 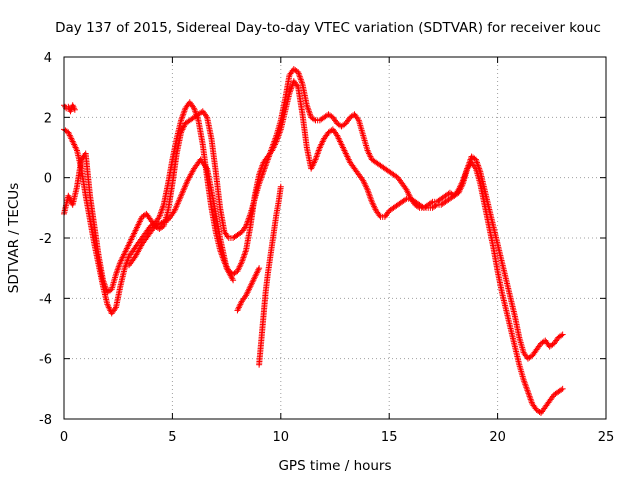 What do you see at coordinates (281, 437) in the screenshot?
I see `x-tick-label: 10` at bounding box center [281, 437].